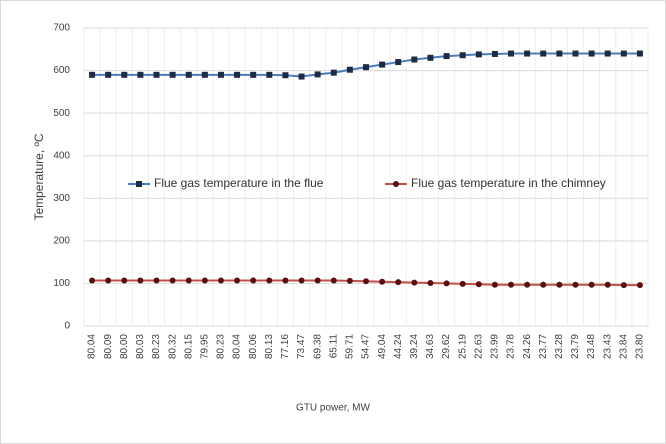 This screenshot has width=666, height=444. Describe the element at coordinates (61, 113) in the screenshot. I see `y-tick-label: 500` at that location.